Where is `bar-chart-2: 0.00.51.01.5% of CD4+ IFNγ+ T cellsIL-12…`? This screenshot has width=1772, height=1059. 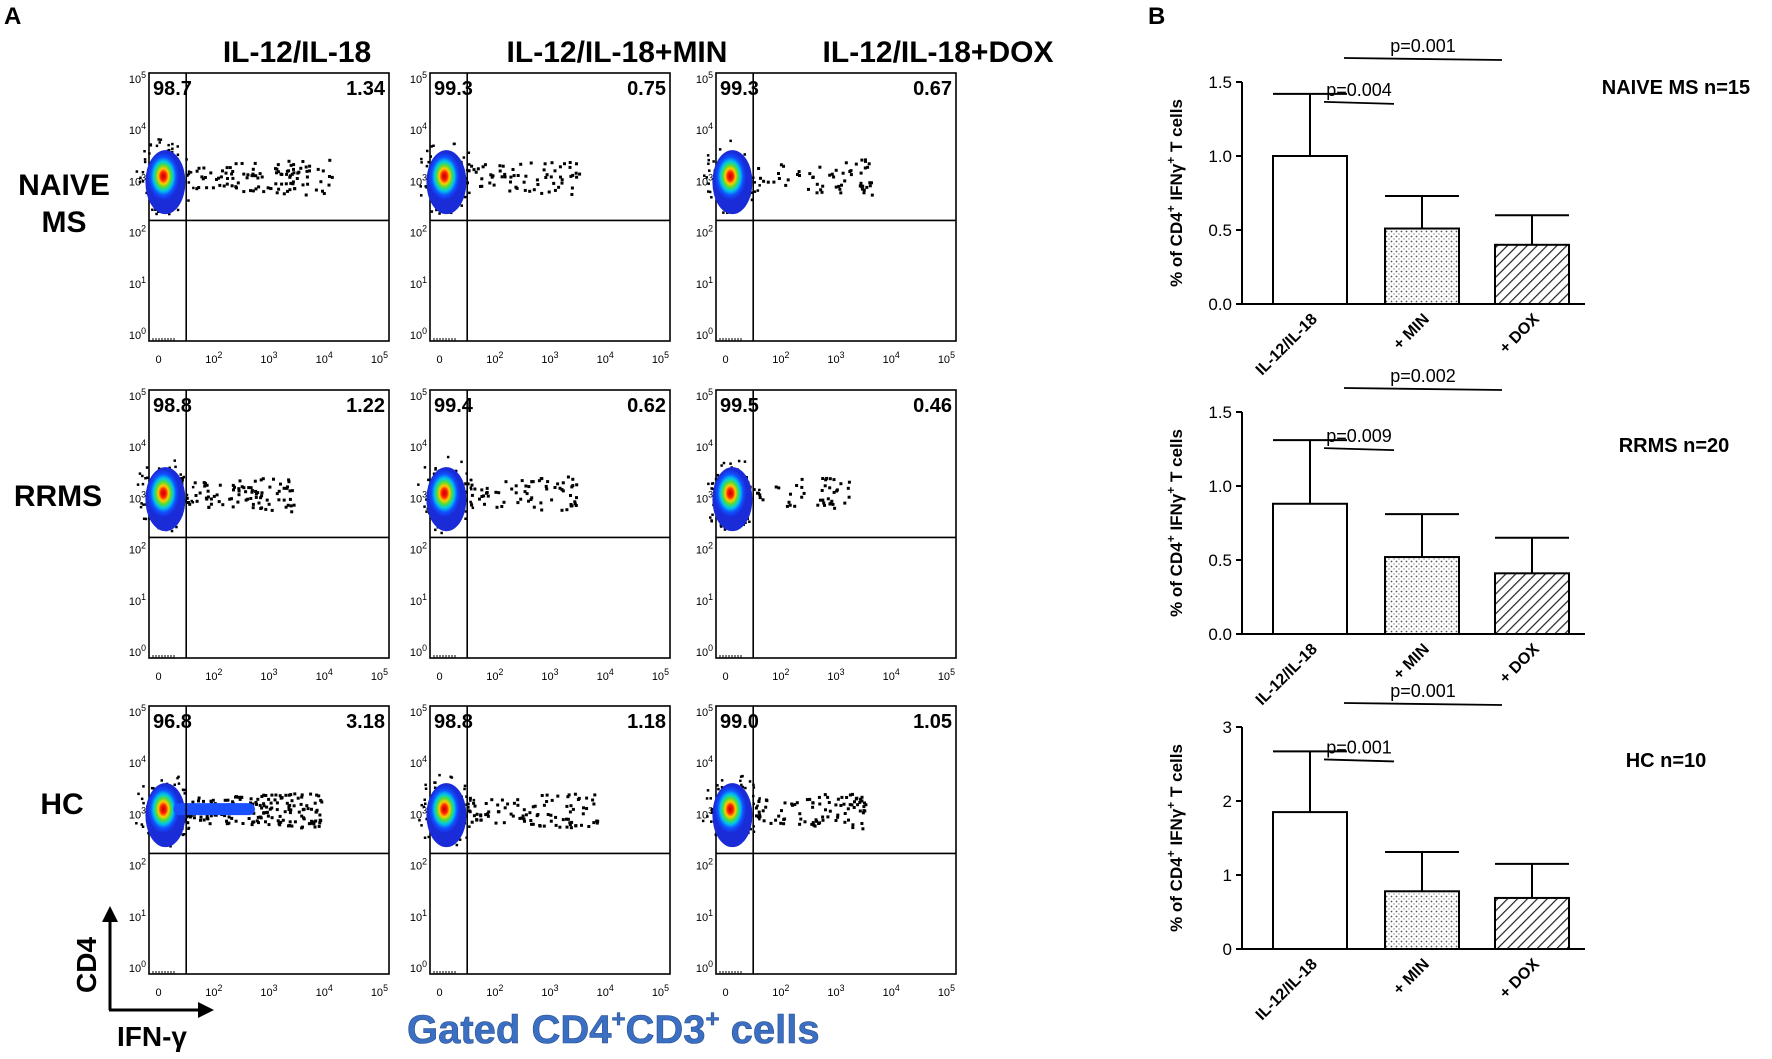 bar-chart-2: 0.00.51.01.5% of CD4+ IFNγ+ T cellsIL-12… is located at coordinates (1446, 537).